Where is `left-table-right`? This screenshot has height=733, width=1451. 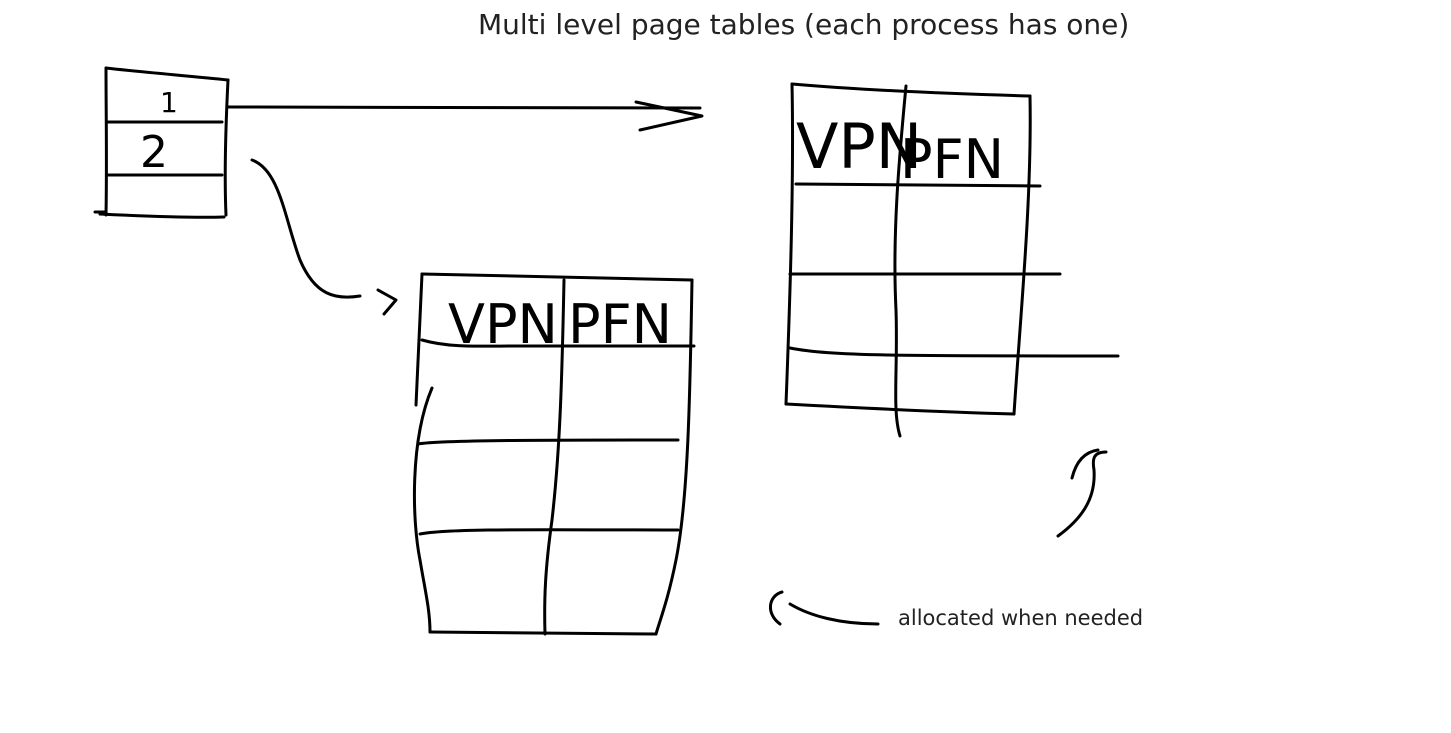
left-table-right is located at coordinates (674, 457).